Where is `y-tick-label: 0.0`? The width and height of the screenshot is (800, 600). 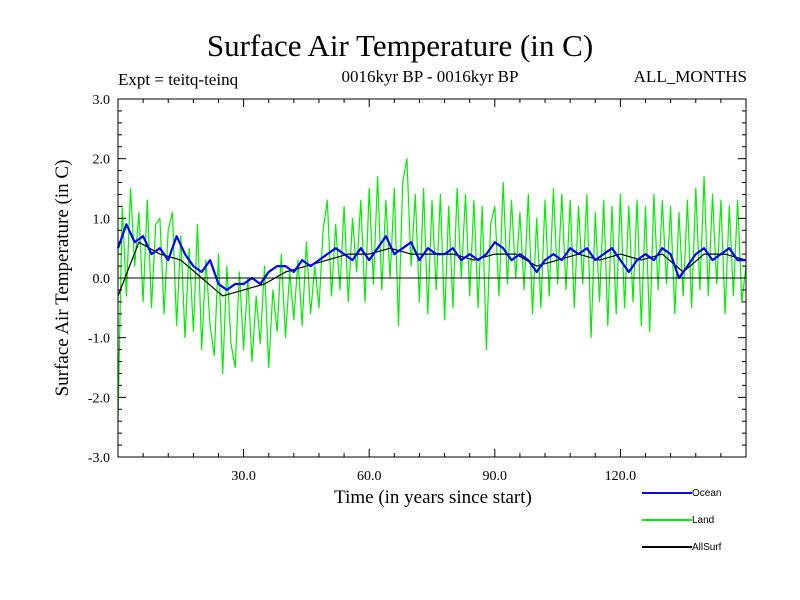
y-tick-label: 0.0 is located at coordinates (102, 279).